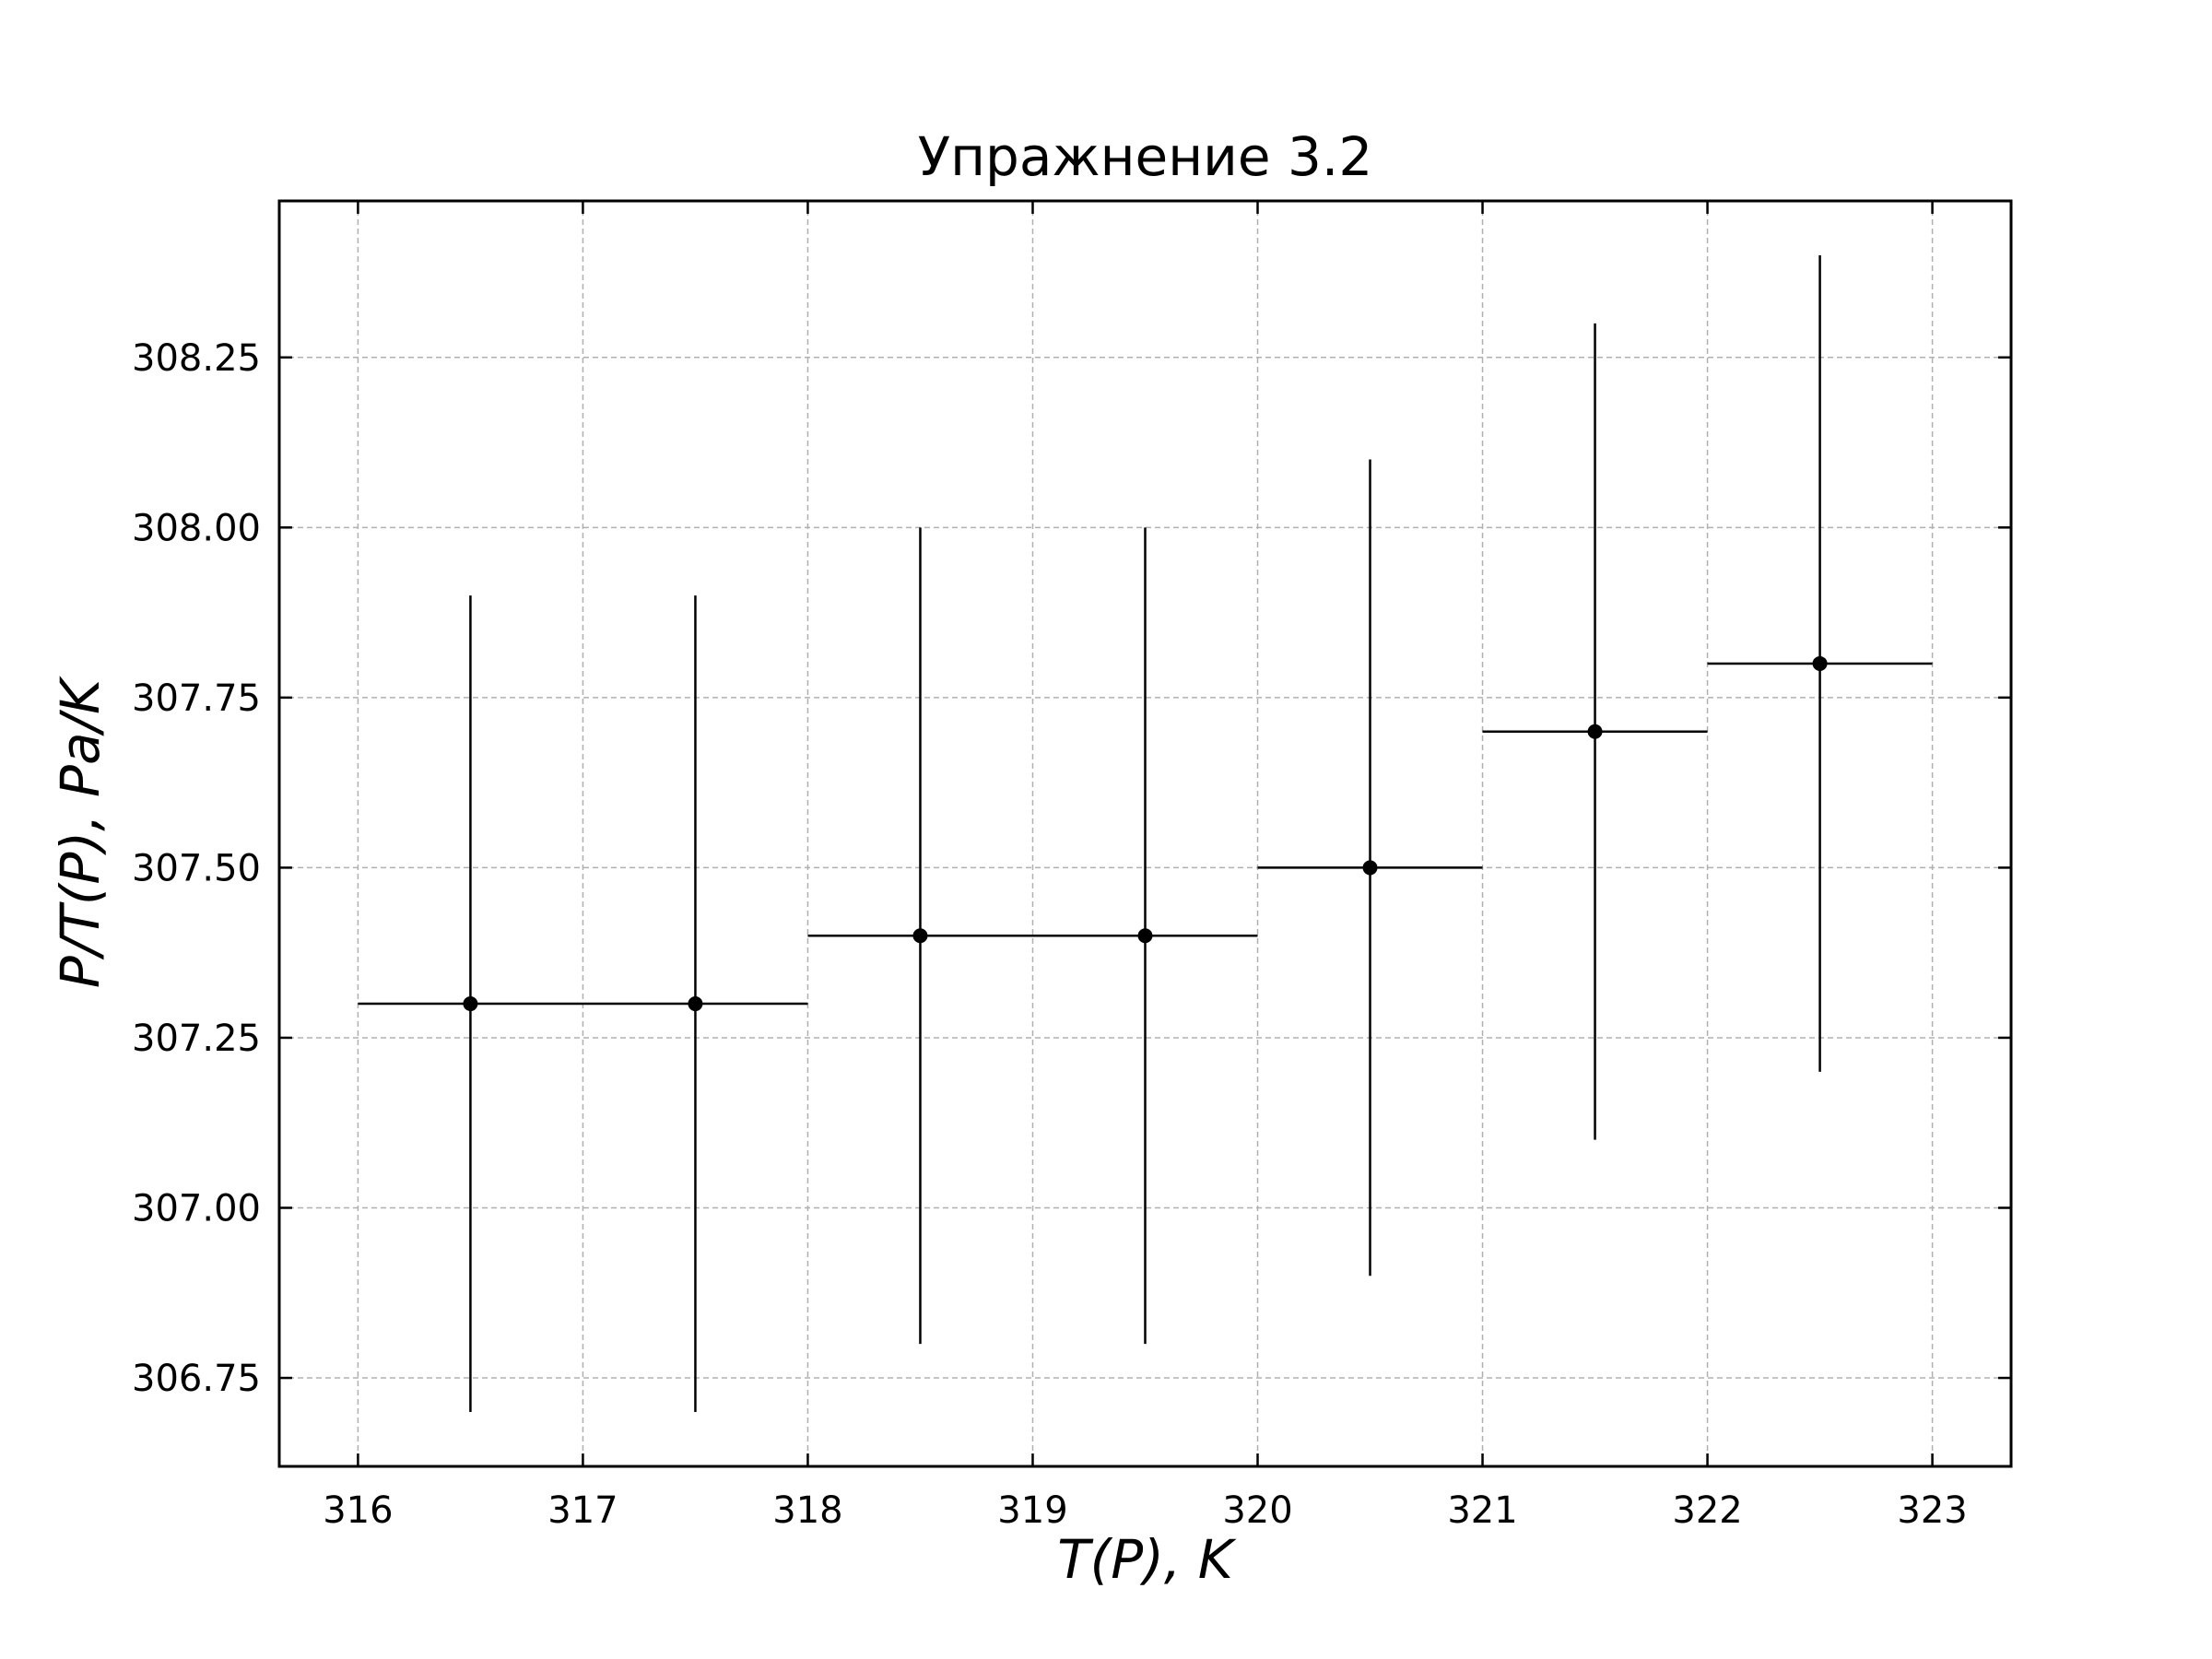  What do you see at coordinates (196, 698) in the screenshot?
I see `y-tick-label: 307.75` at bounding box center [196, 698].